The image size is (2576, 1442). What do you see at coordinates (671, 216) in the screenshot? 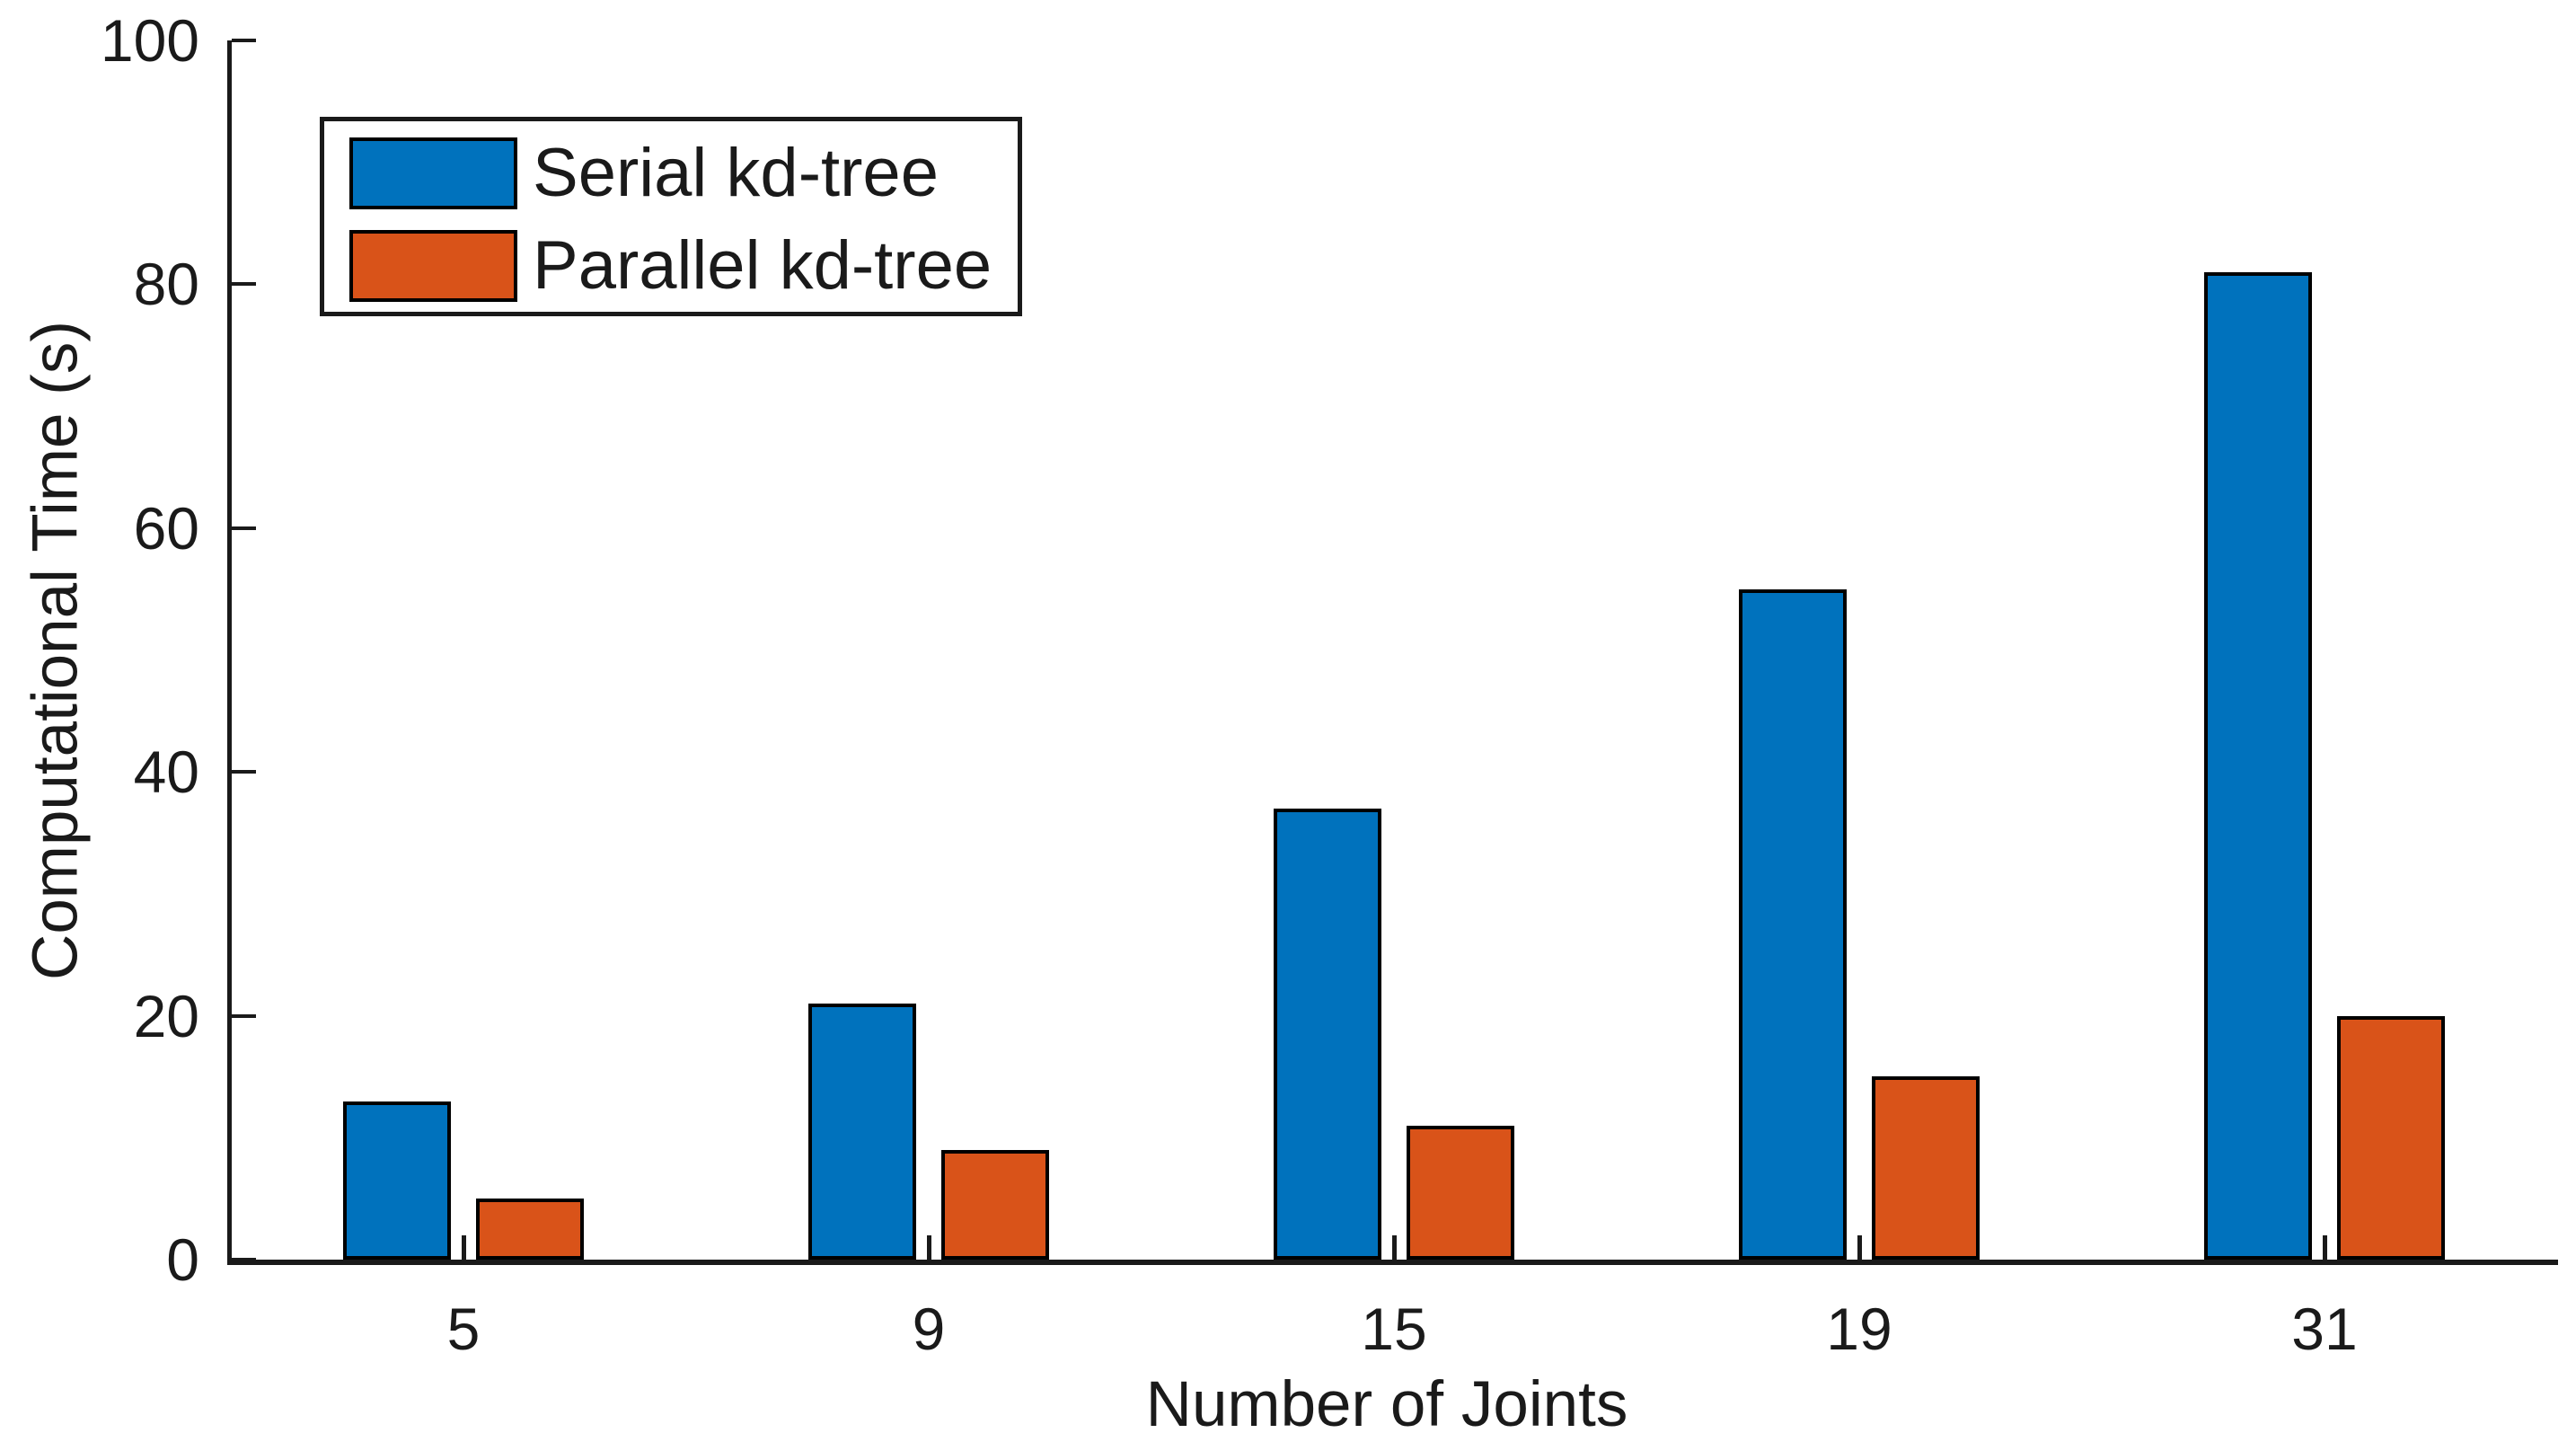
I see `legend: Serial kd-tree Parallel kd-tree` at bounding box center [671, 216].